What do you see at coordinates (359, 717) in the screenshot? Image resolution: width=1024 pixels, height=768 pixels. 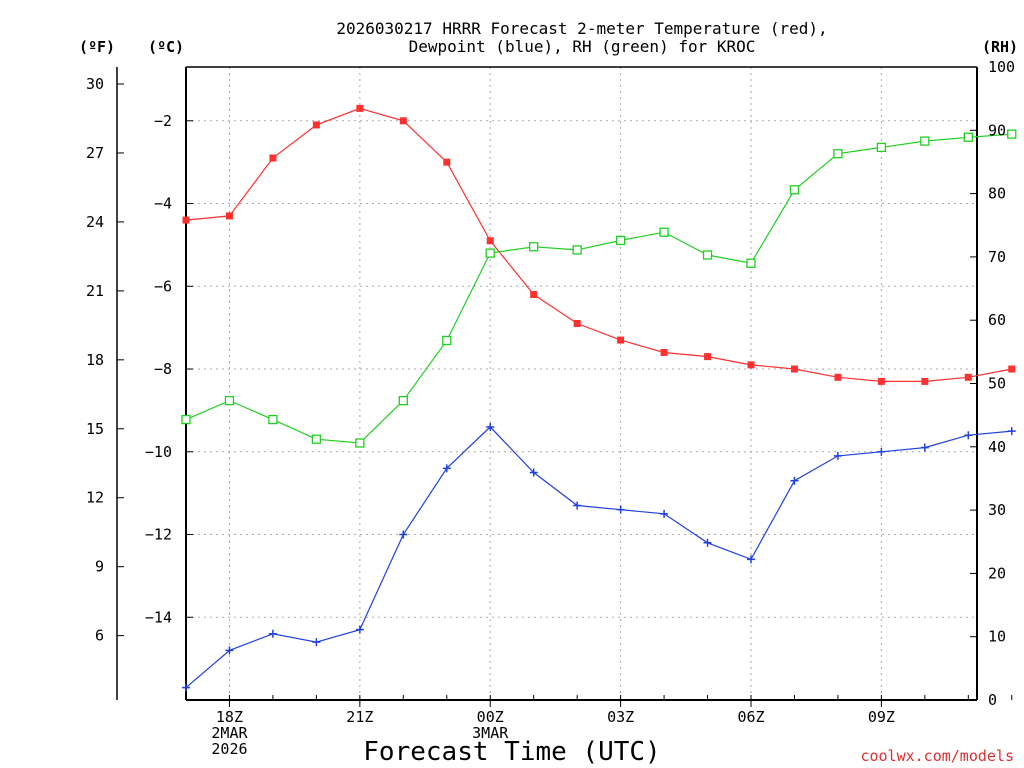 I see `x-tick-label-1-0: 21Z` at bounding box center [359, 717].